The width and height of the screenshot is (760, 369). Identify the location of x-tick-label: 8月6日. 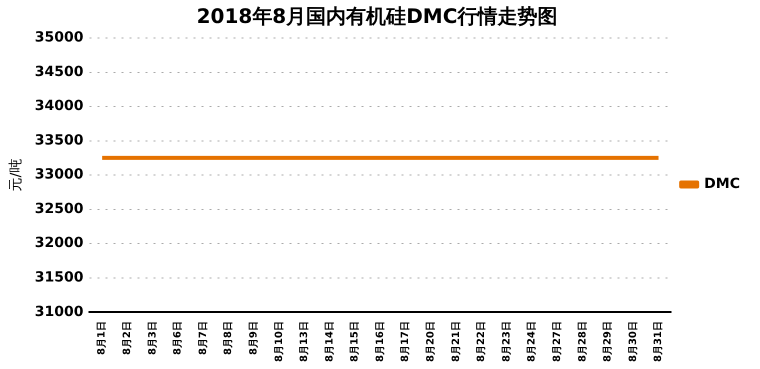
(178, 338).